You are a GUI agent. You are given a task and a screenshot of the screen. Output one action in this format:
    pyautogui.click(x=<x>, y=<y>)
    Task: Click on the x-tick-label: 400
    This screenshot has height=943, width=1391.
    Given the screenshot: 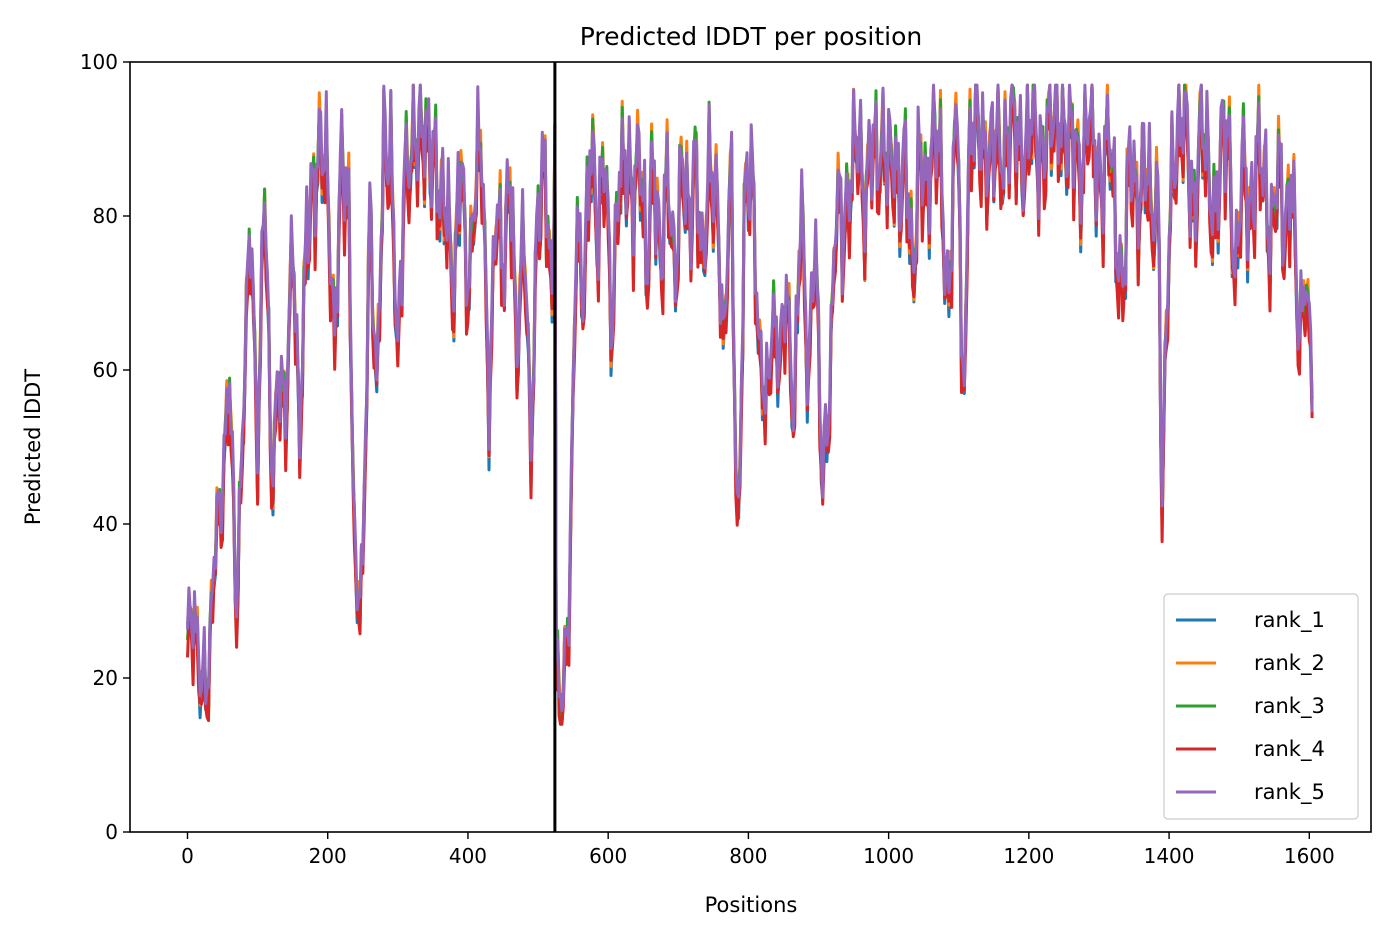 What is the action you would take?
    pyautogui.click(x=468, y=856)
    